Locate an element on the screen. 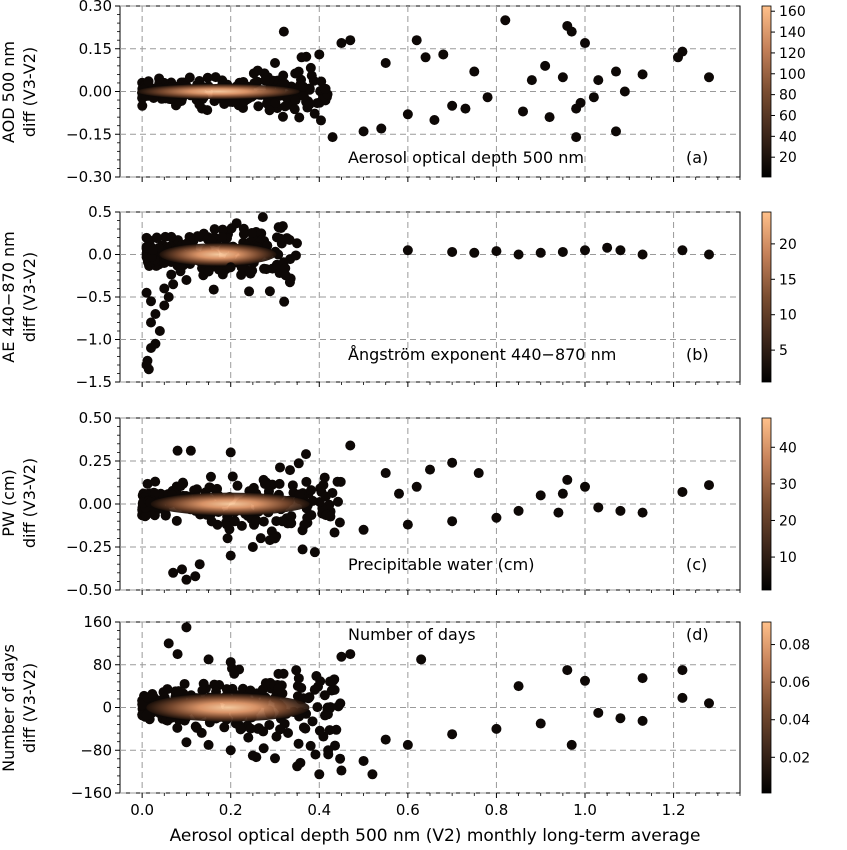 The image size is (847, 850). panel-c-ytick-label: 0.00 is located at coordinates (95, 504).